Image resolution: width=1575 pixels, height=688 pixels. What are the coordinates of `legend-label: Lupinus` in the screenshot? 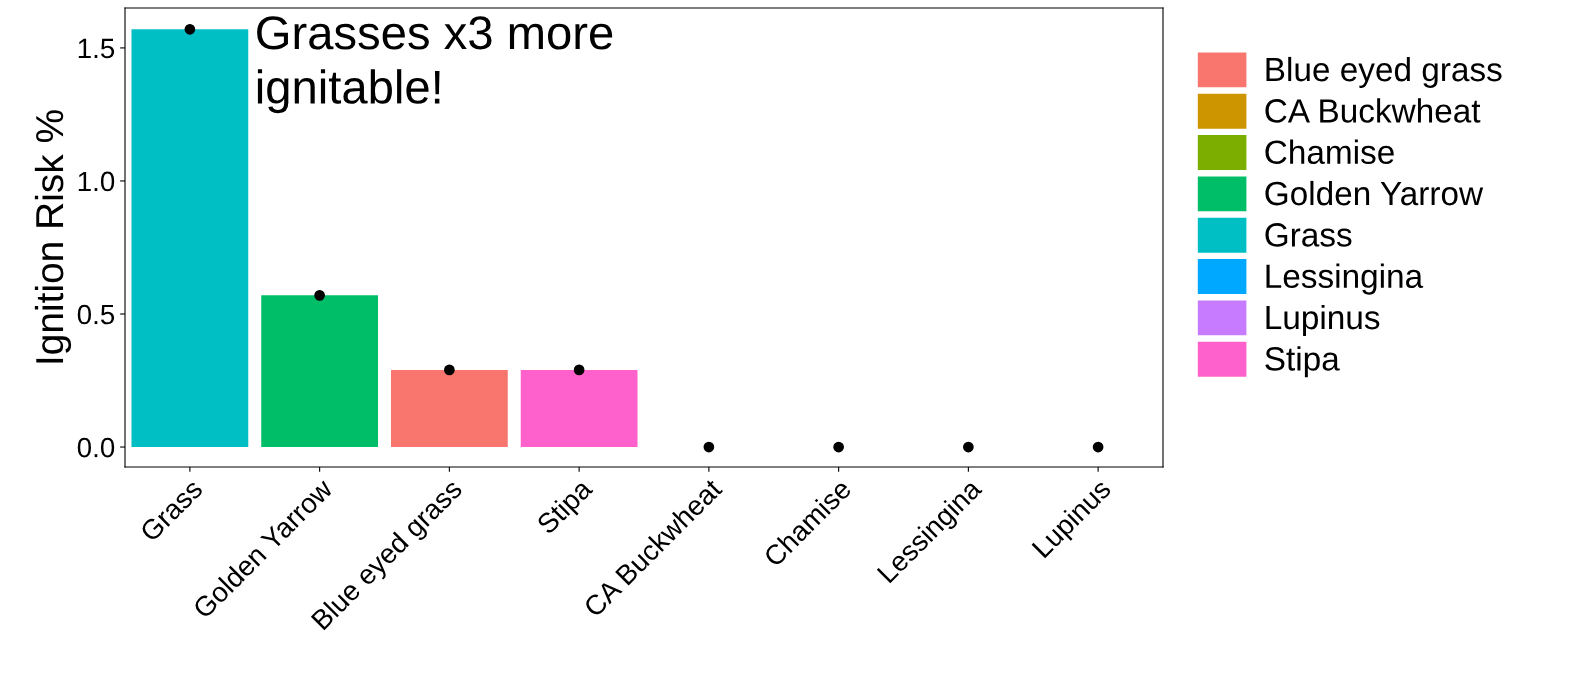 It's located at (1323, 320).